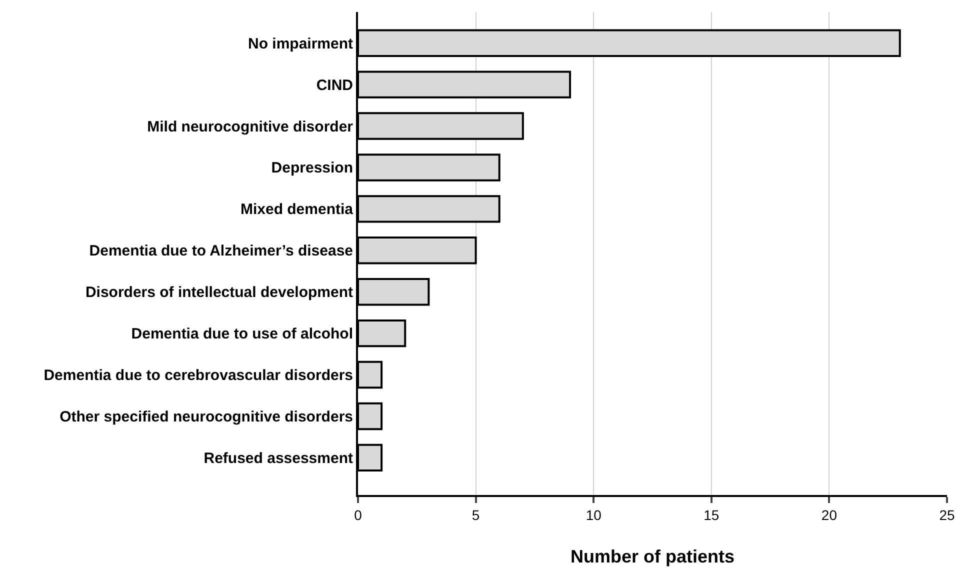 This screenshot has height=577, width=956. I want to click on x-tick-label: 0, so click(358, 514).